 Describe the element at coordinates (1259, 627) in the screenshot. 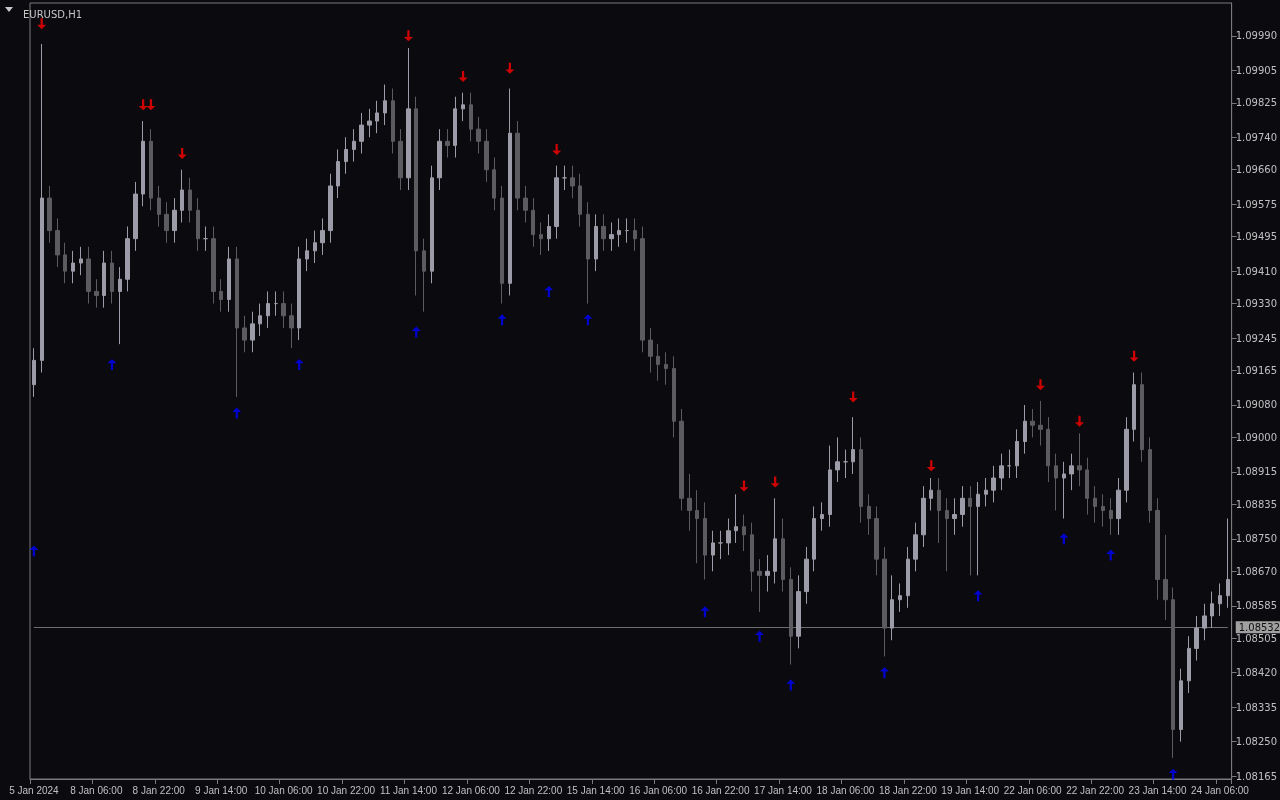

I see `ref-line-label: 1.08532` at that location.